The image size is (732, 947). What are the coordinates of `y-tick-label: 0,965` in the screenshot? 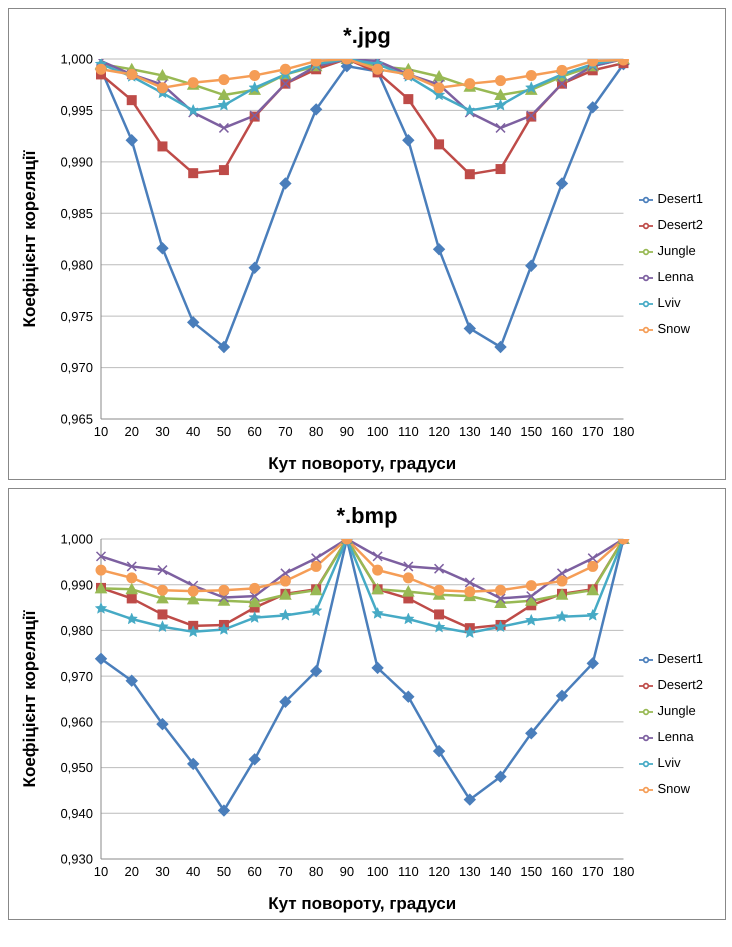 It's located at (76, 419).